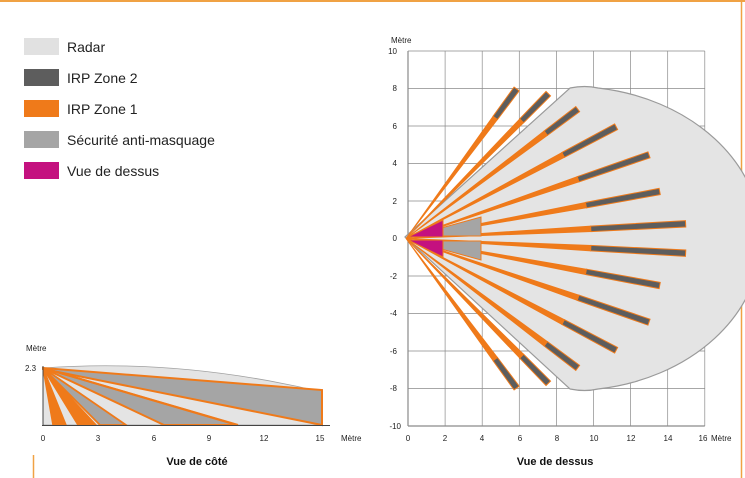 This screenshot has width=745, height=478. What do you see at coordinates (668, 438) in the screenshot?
I see `top-x-tick: 14` at bounding box center [668, 438].